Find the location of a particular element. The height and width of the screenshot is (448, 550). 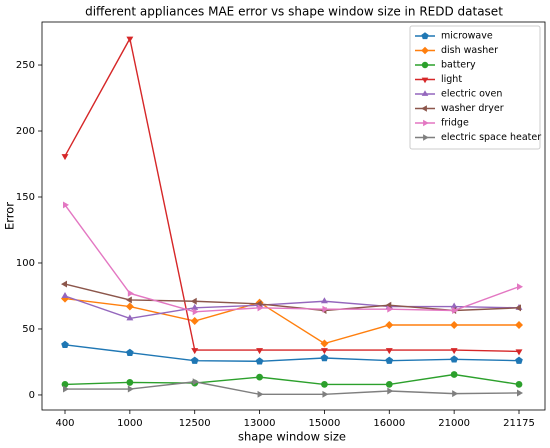

y-tick-label: 200 is located at coordinates (25, 131).